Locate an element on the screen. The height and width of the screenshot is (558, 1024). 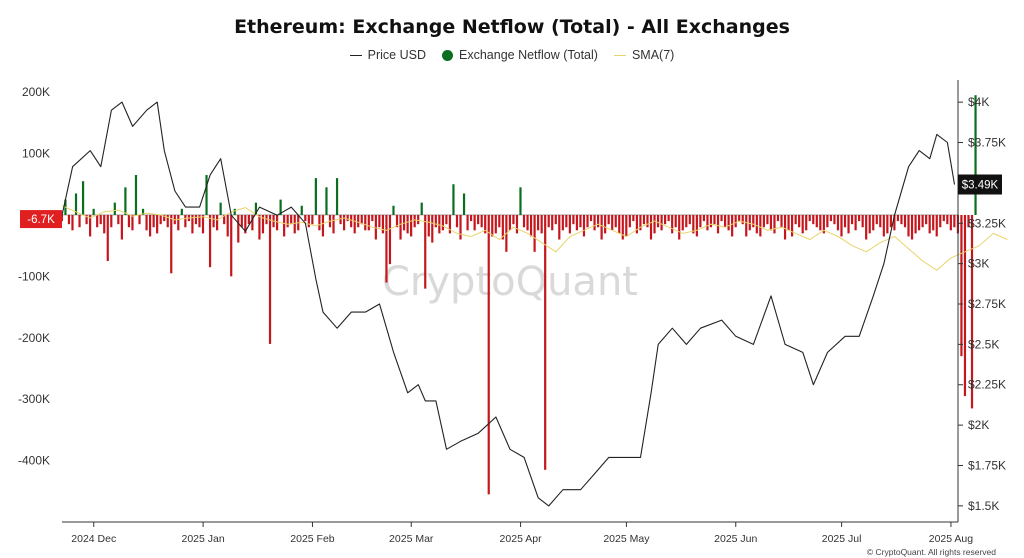
left-tick-label: -300K is located at coordinates (34, 399).